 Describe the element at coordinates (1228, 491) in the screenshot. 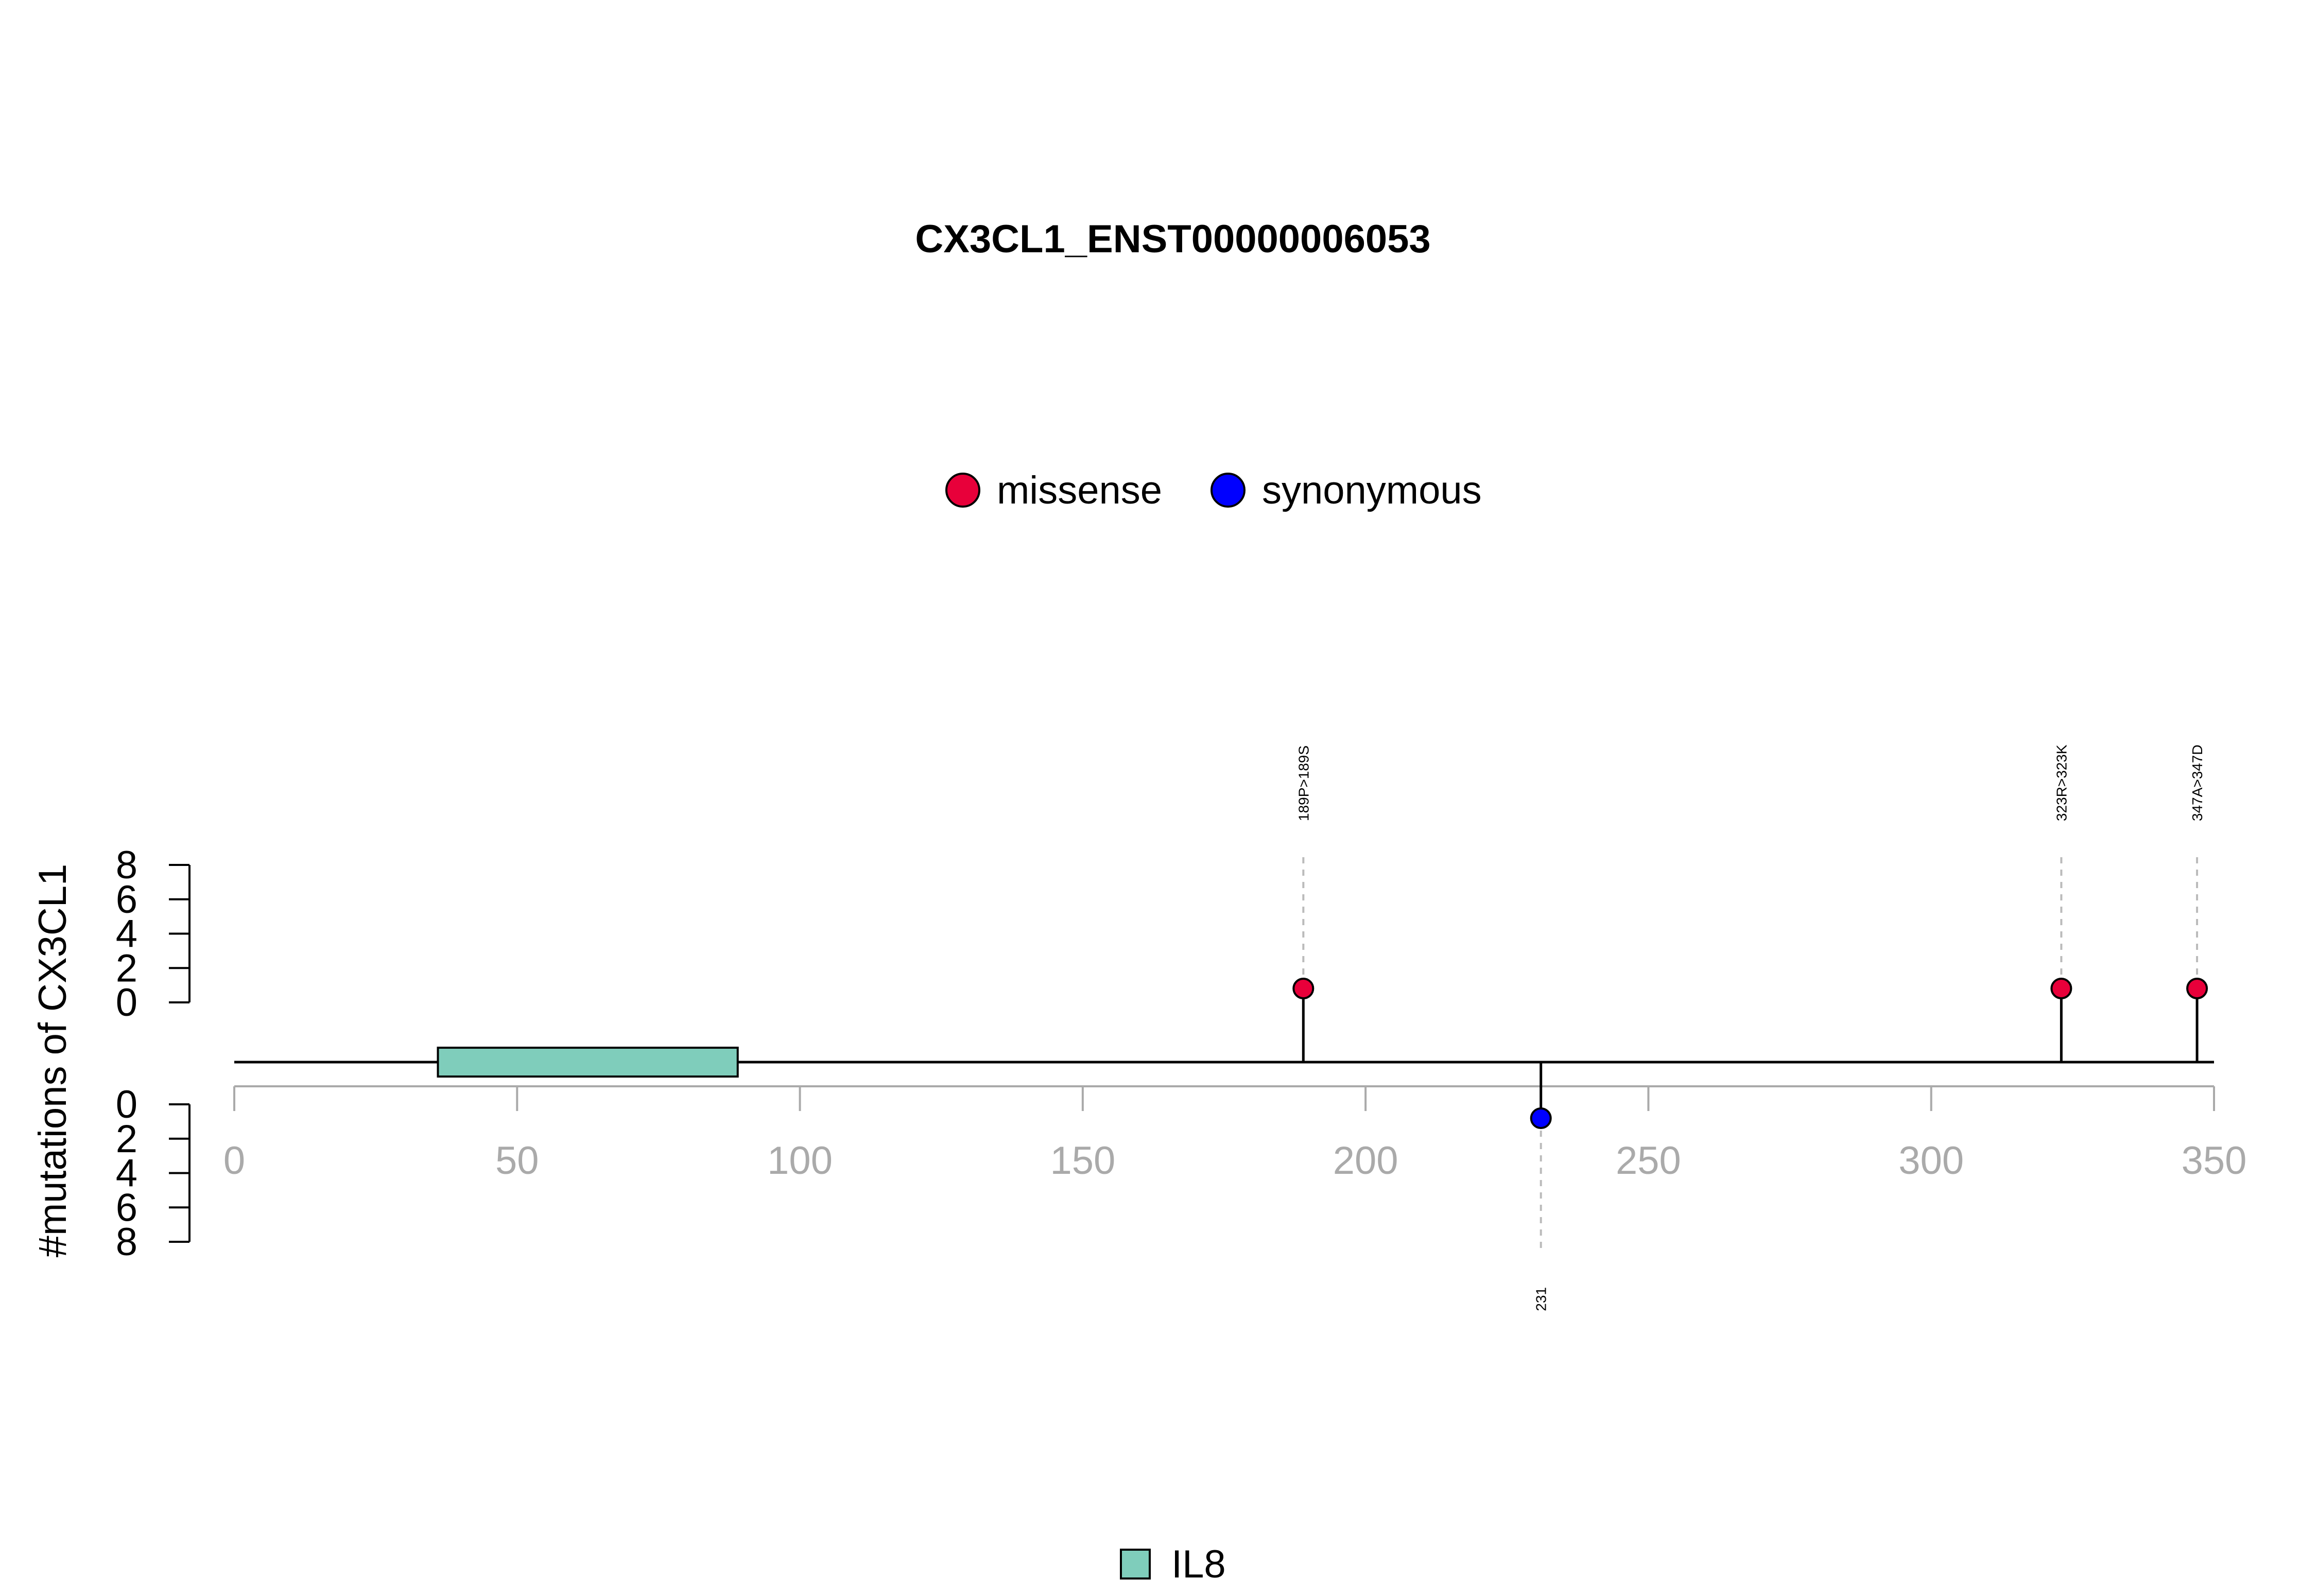

I see `legend-swatch-synonymous` at that location.